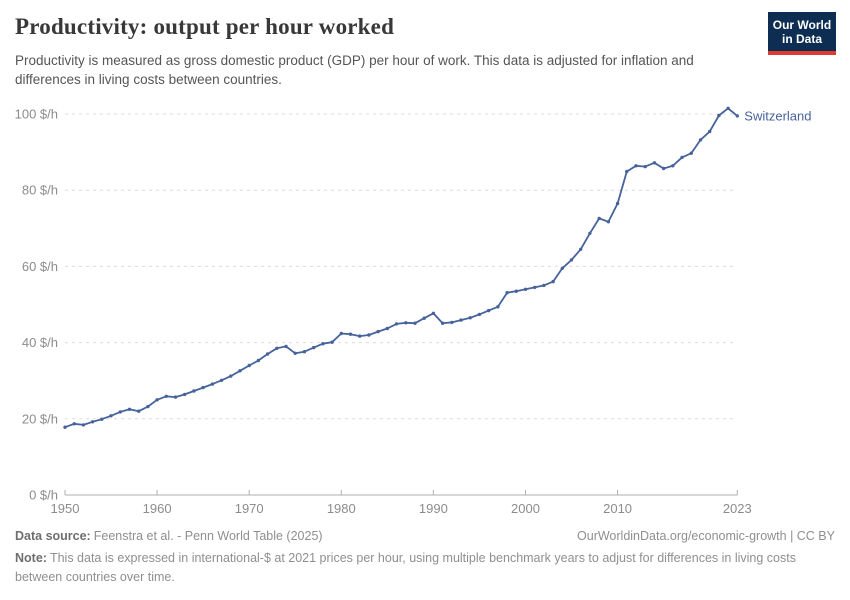 The width and height of the screenshot is (850, 600). I want to click on y-axis-label: 40 $/h, so click(40, 342).